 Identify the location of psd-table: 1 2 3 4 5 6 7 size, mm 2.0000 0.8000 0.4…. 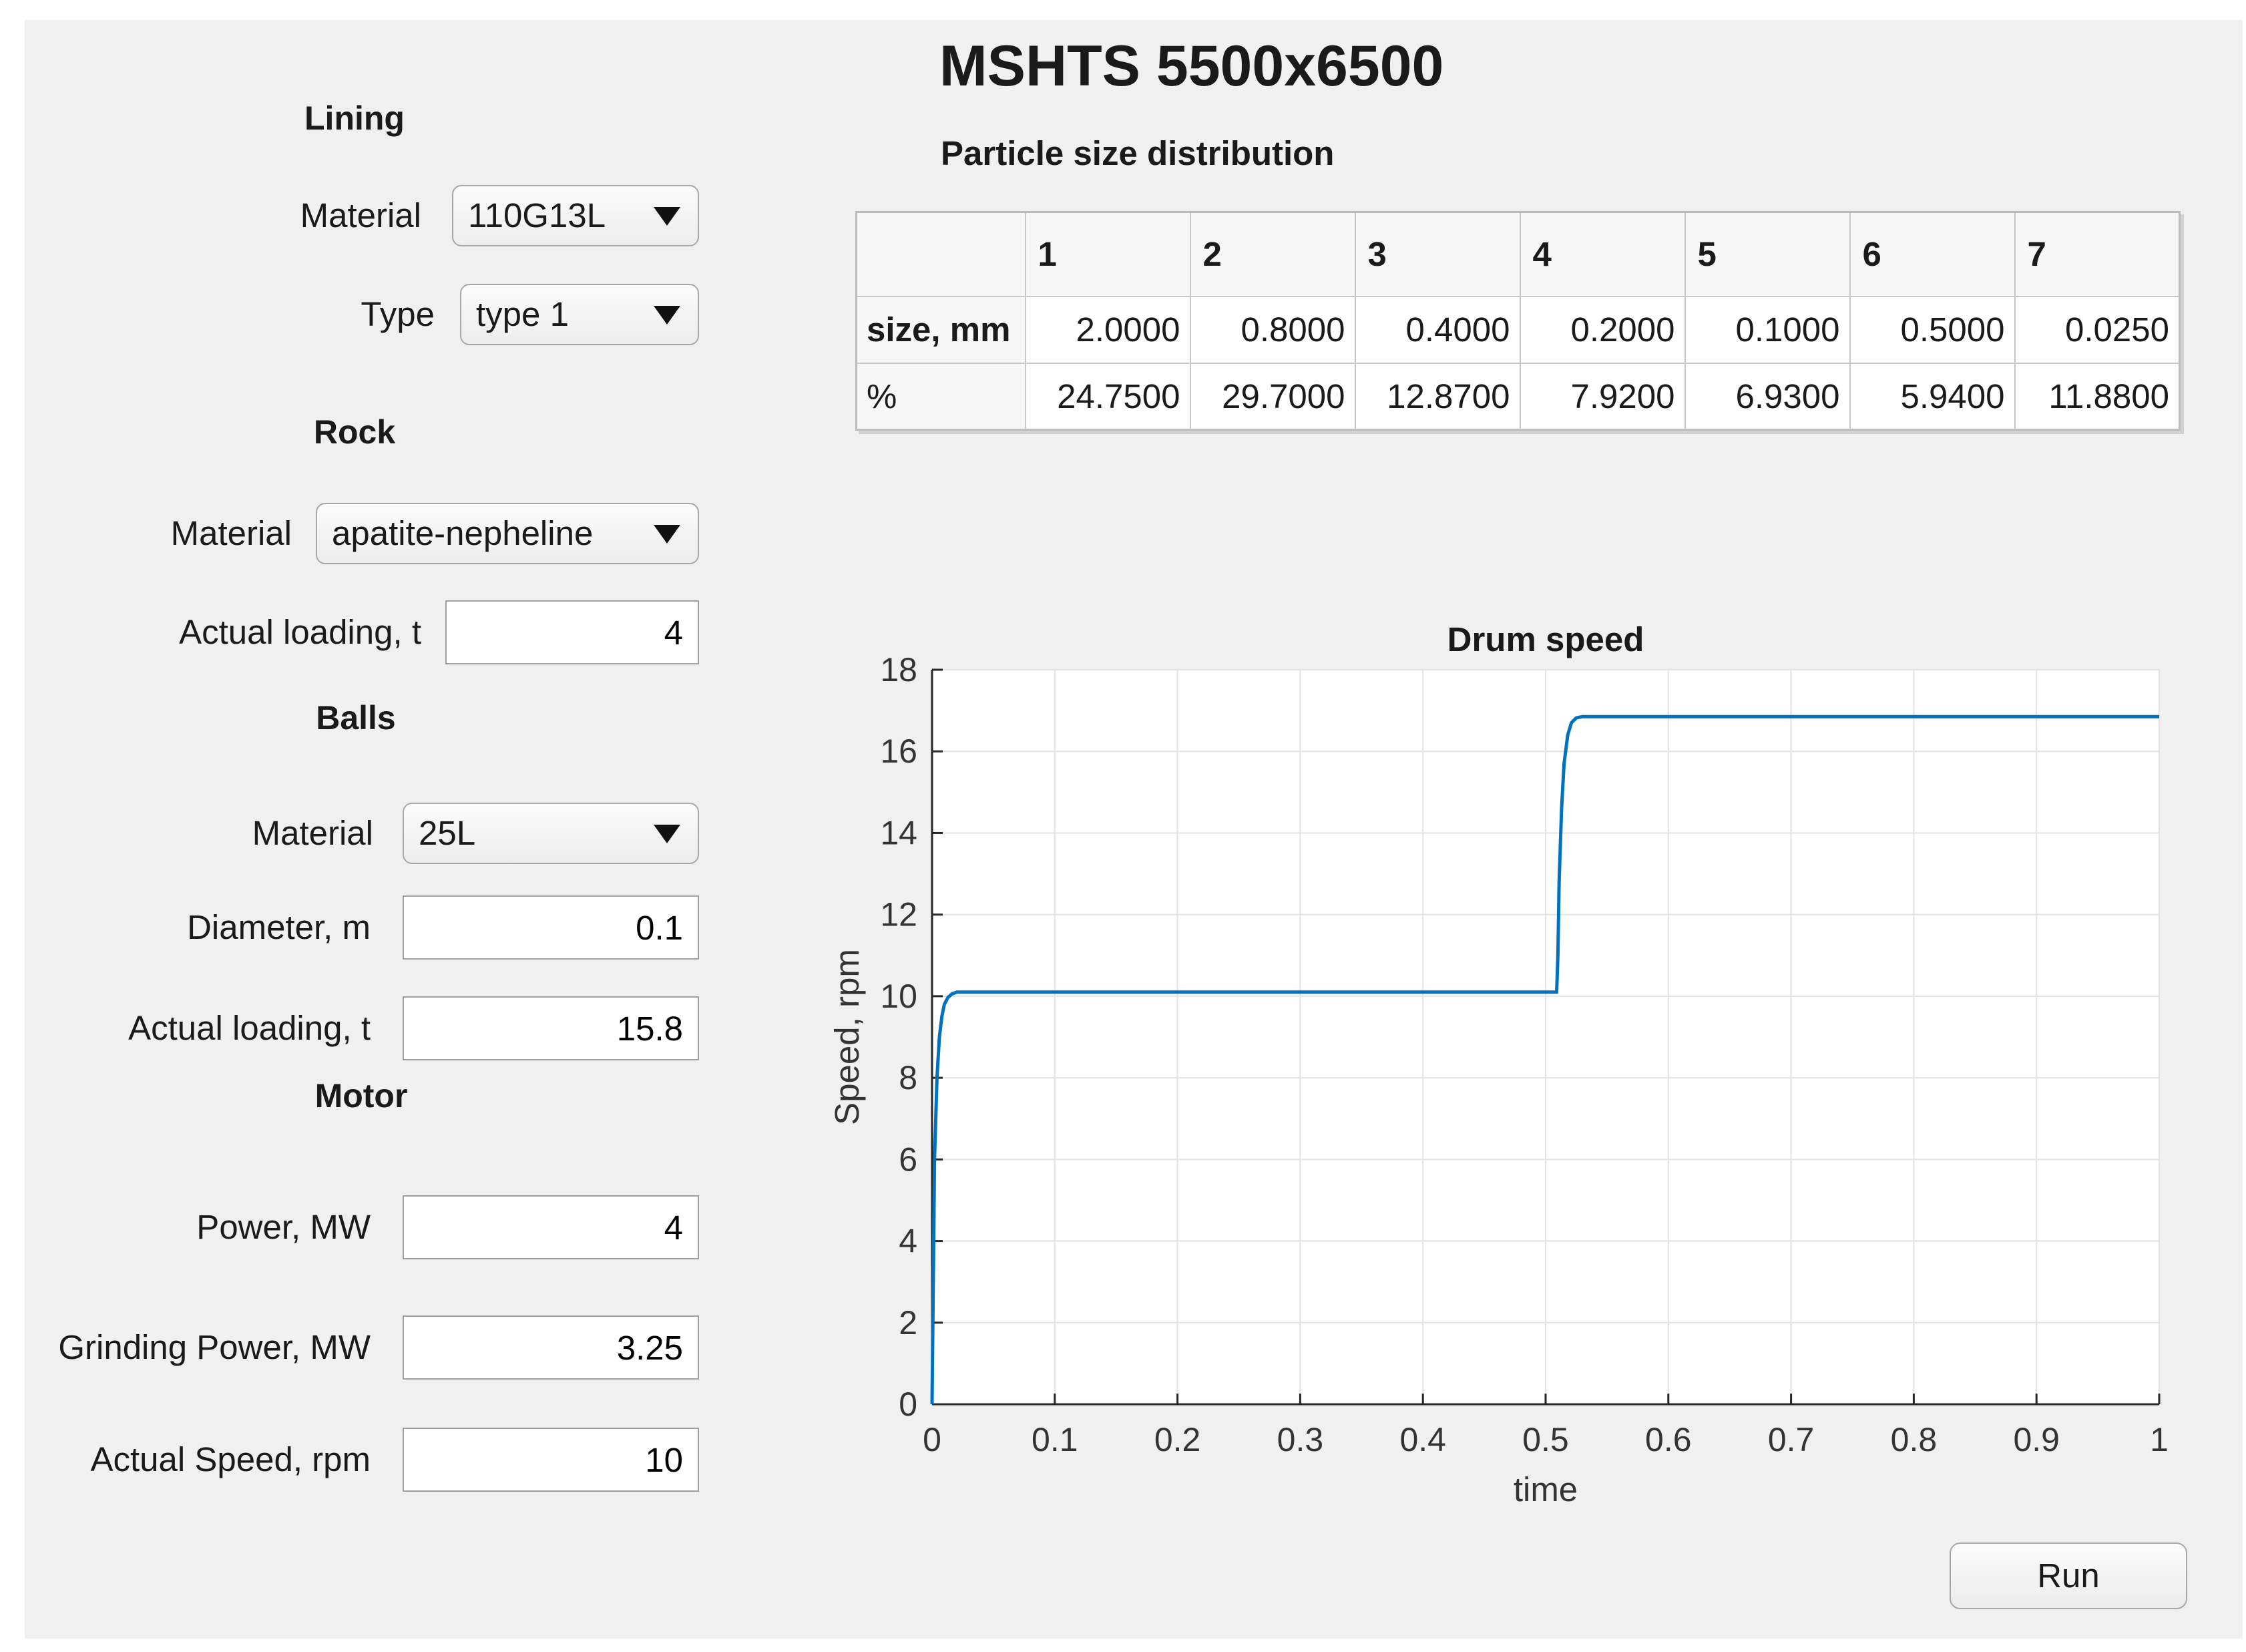
(1518, 321).